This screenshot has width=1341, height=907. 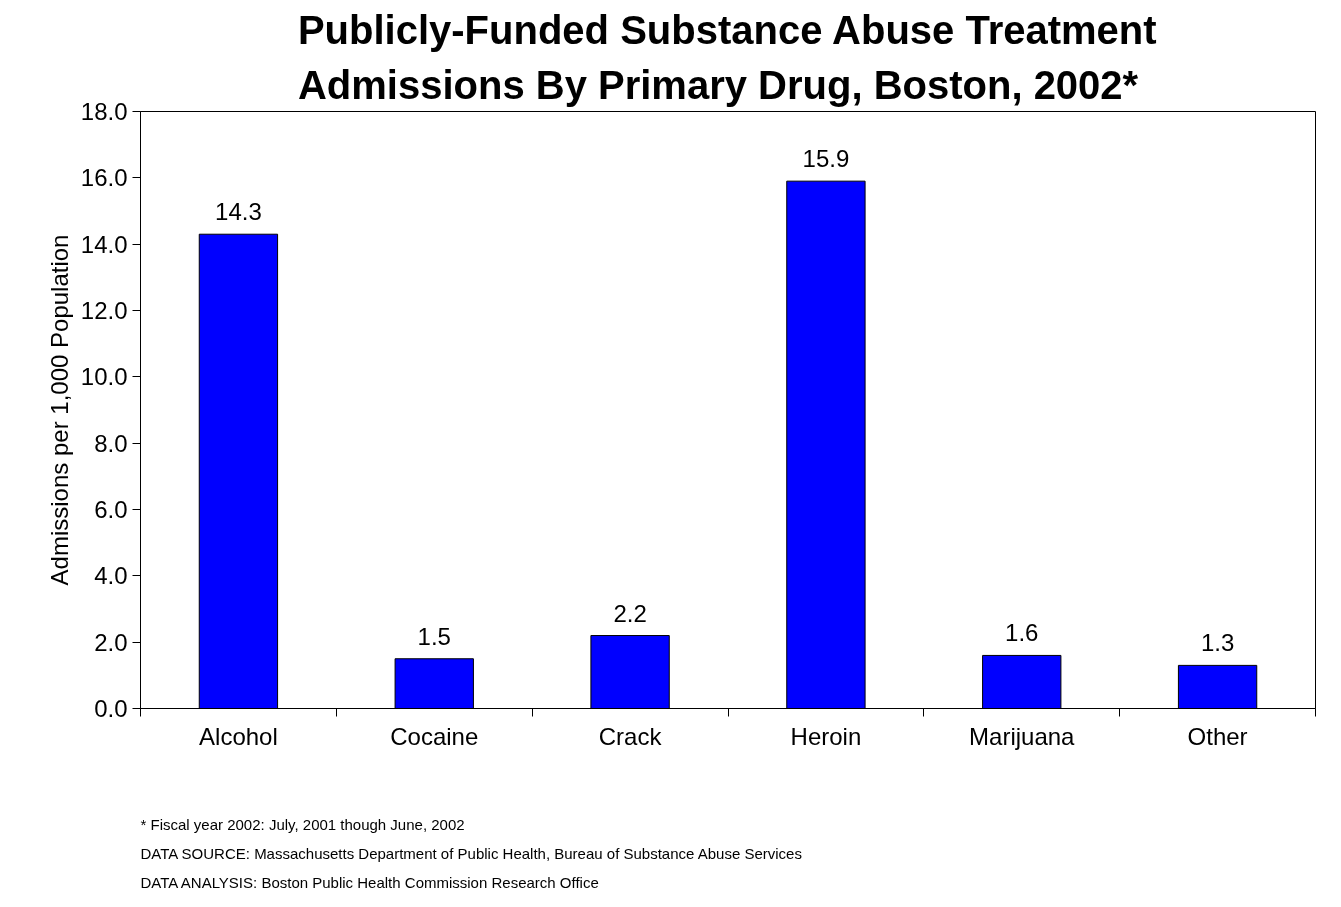 I want to click on y-tick-label: 6.0, so click(x=111, y=509).